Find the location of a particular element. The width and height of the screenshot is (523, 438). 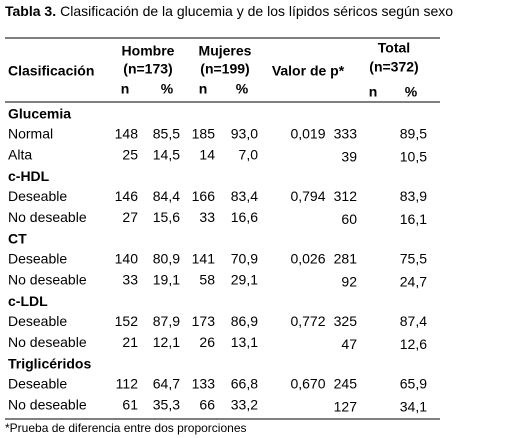

col-header: Total is located at coordinates (394, 48).